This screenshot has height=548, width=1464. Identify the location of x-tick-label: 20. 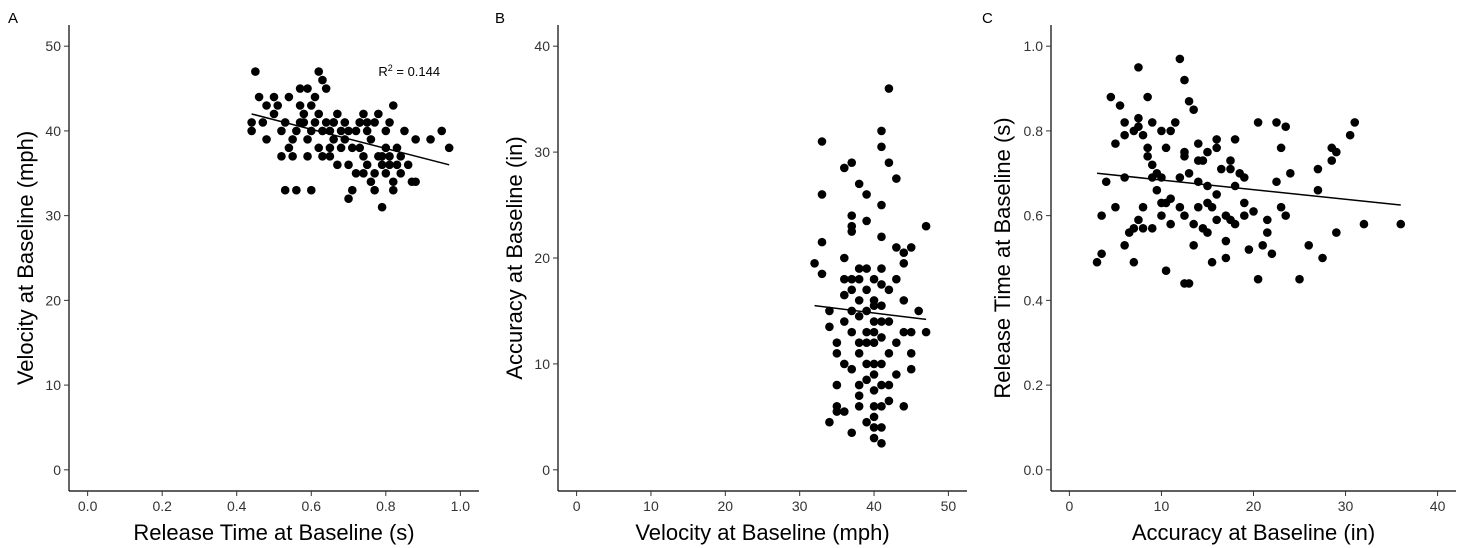
(1254, 506).